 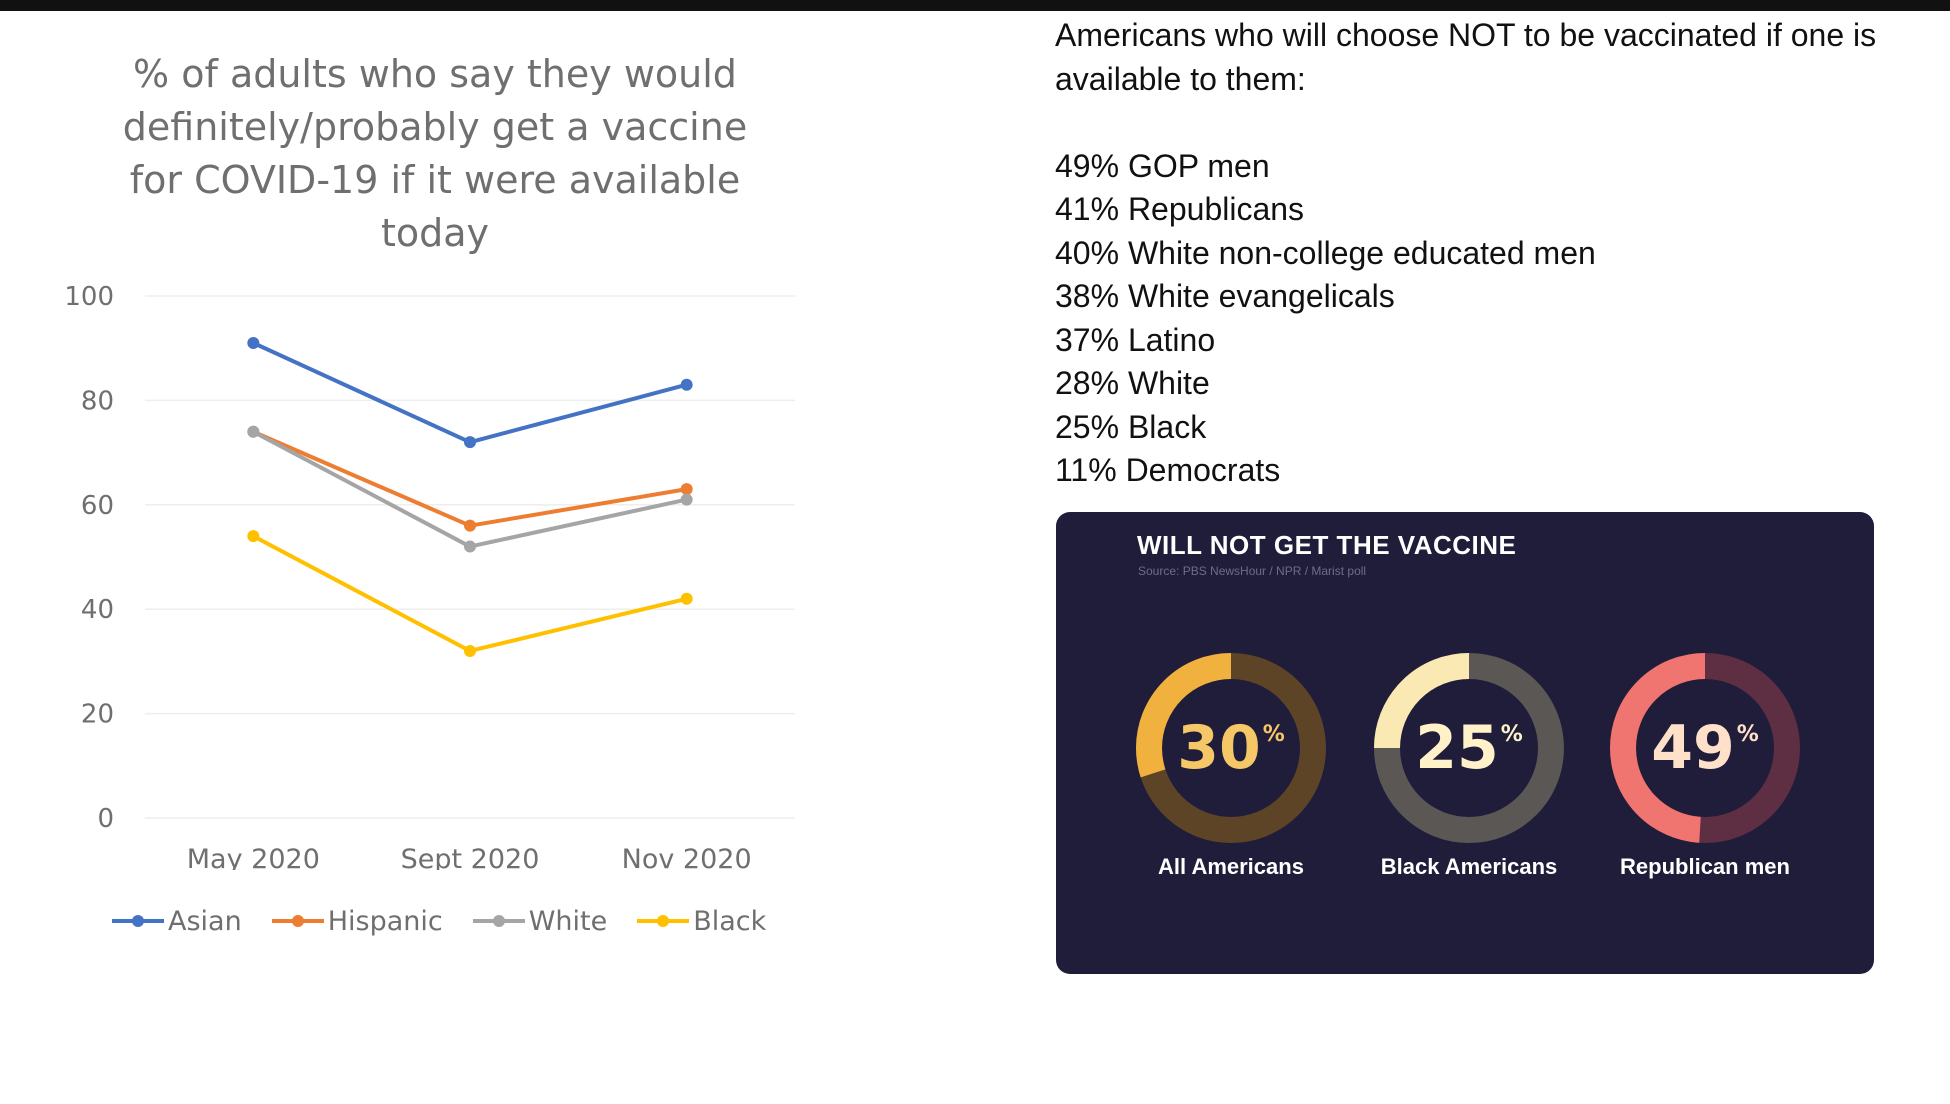 What do you see at coordinates (97, 506) in the screenshot?
I see `y-tick-label: 60` at bounding box center [97, 506].